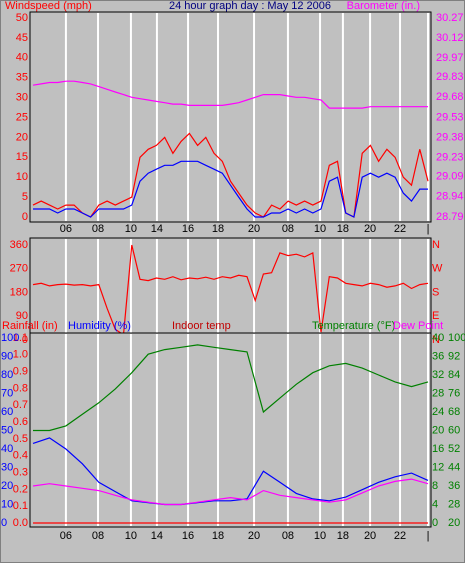  I want to click on y-tick-label: 1.0, so click(20, 355).